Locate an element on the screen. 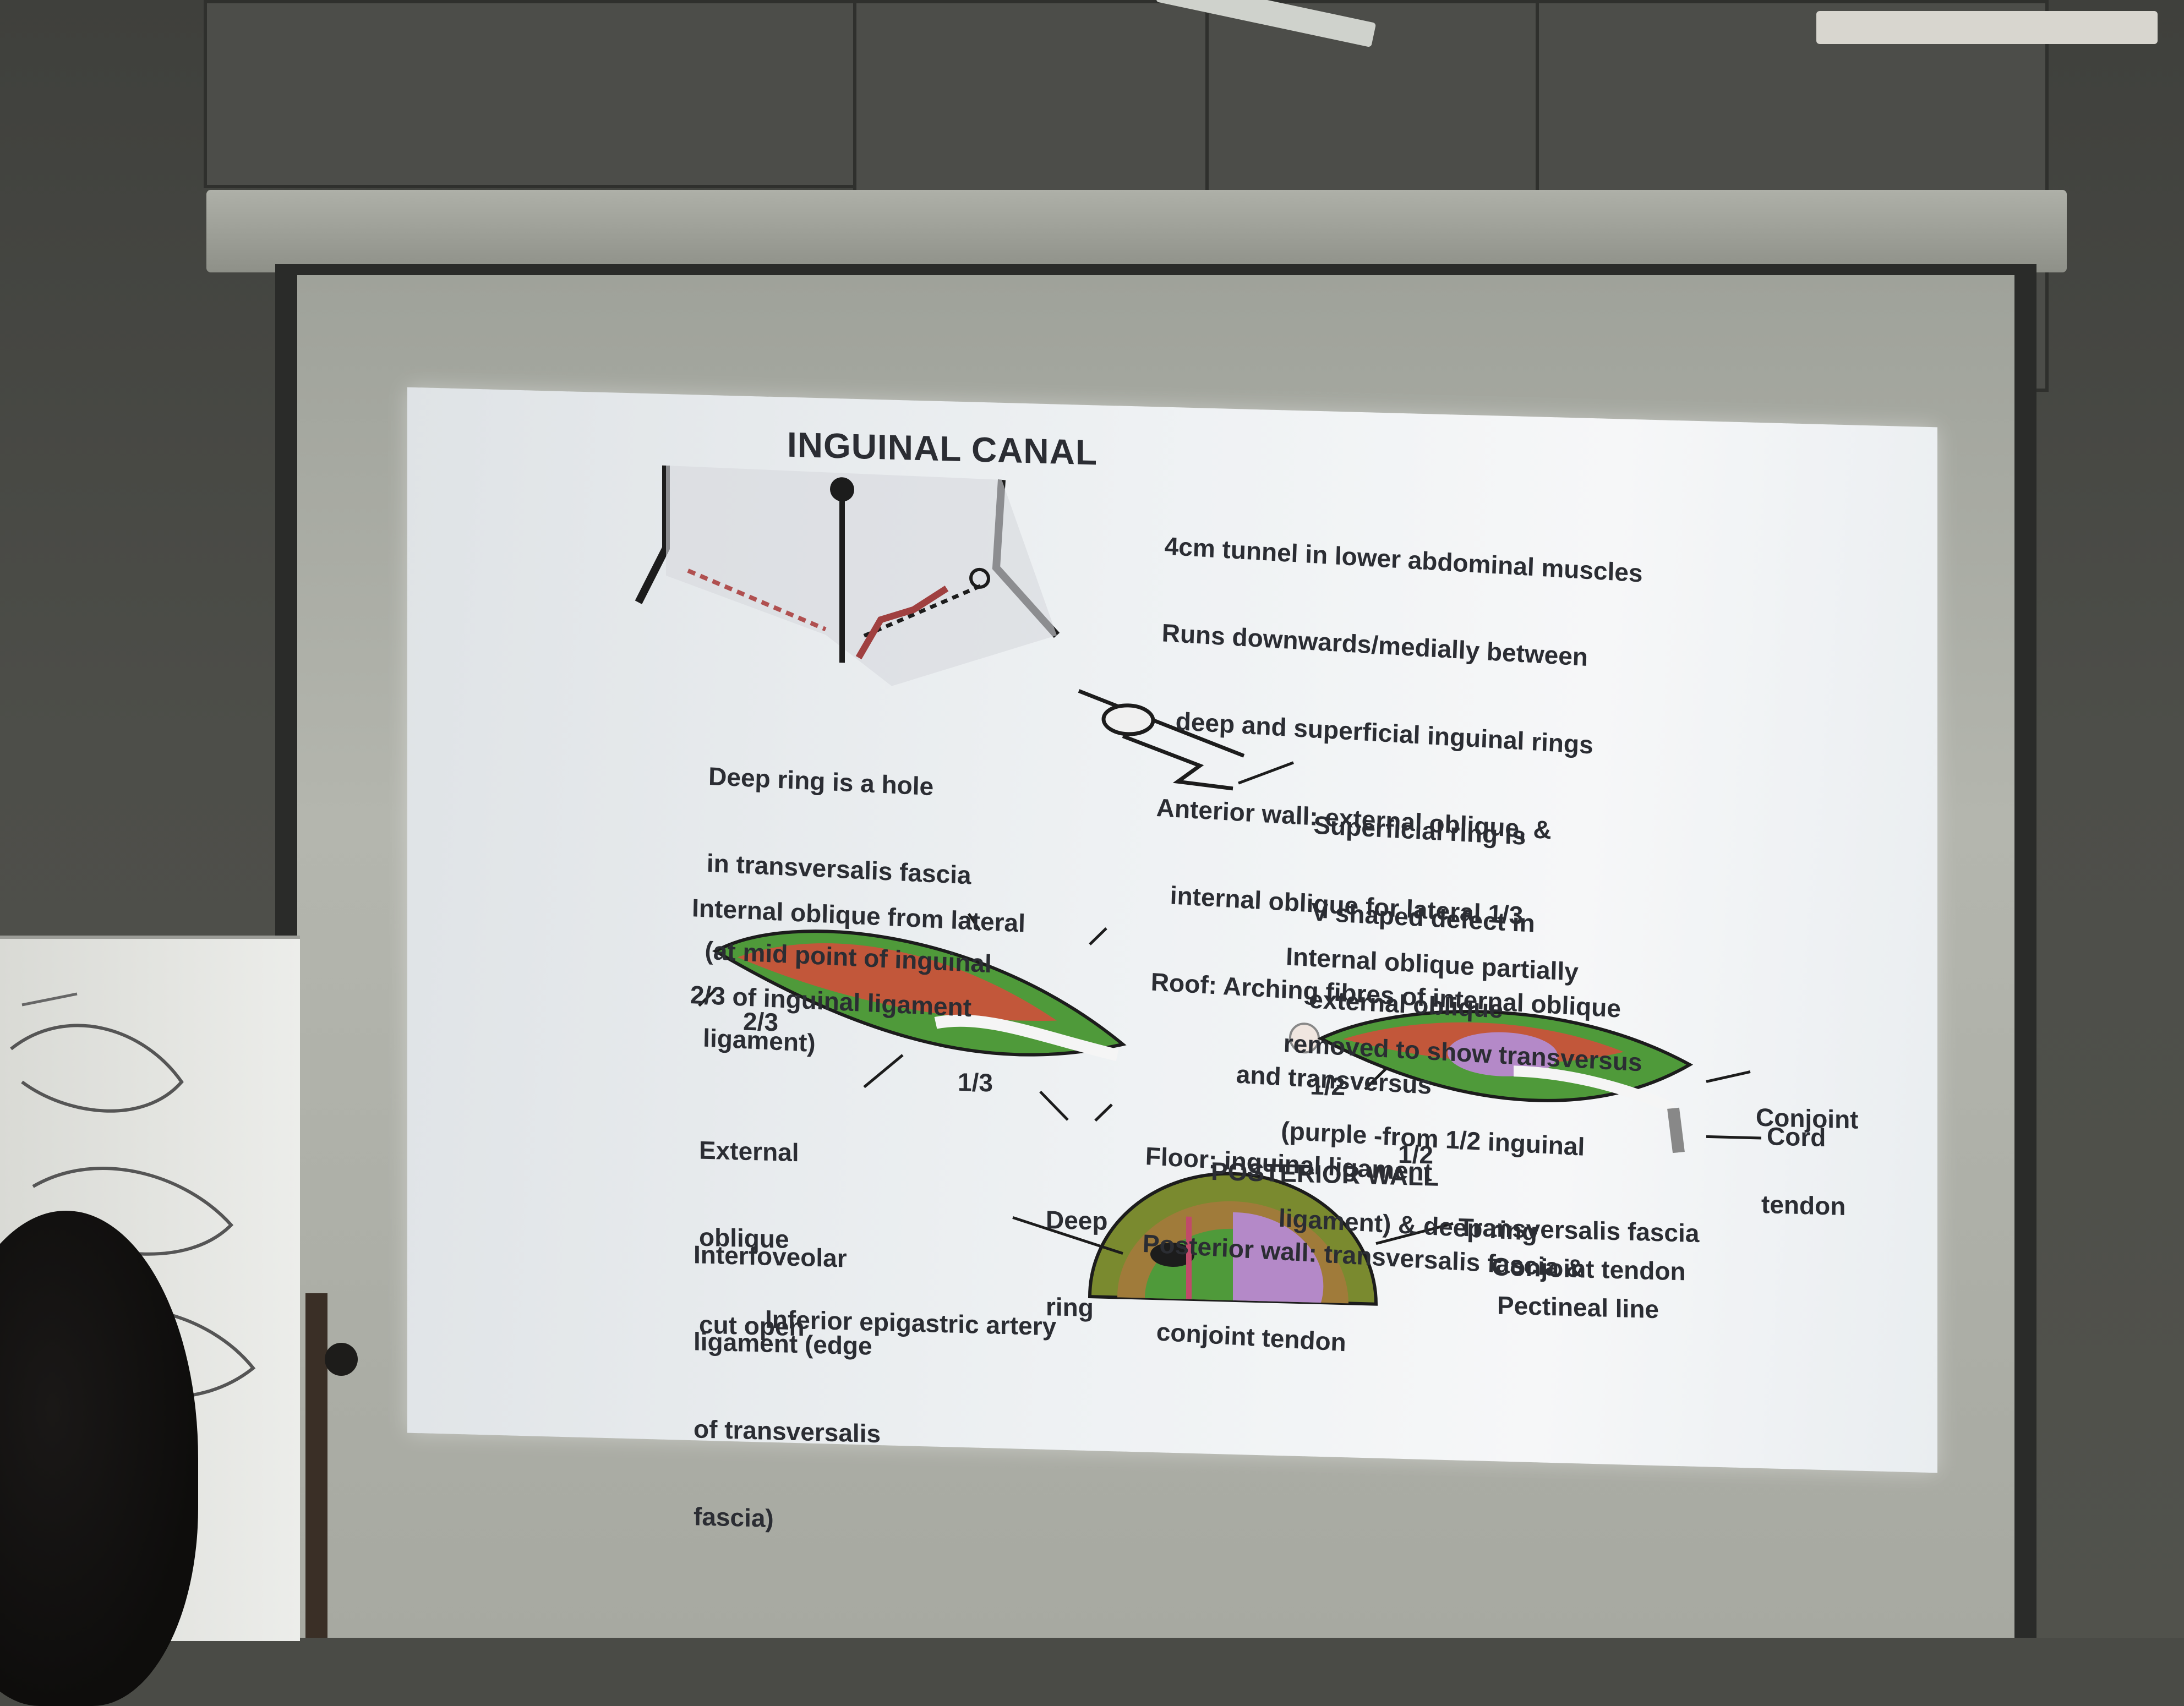 The height and width of the screenshot is (1706, 2184). ceiling-panel is located at coordinates (532, 94).